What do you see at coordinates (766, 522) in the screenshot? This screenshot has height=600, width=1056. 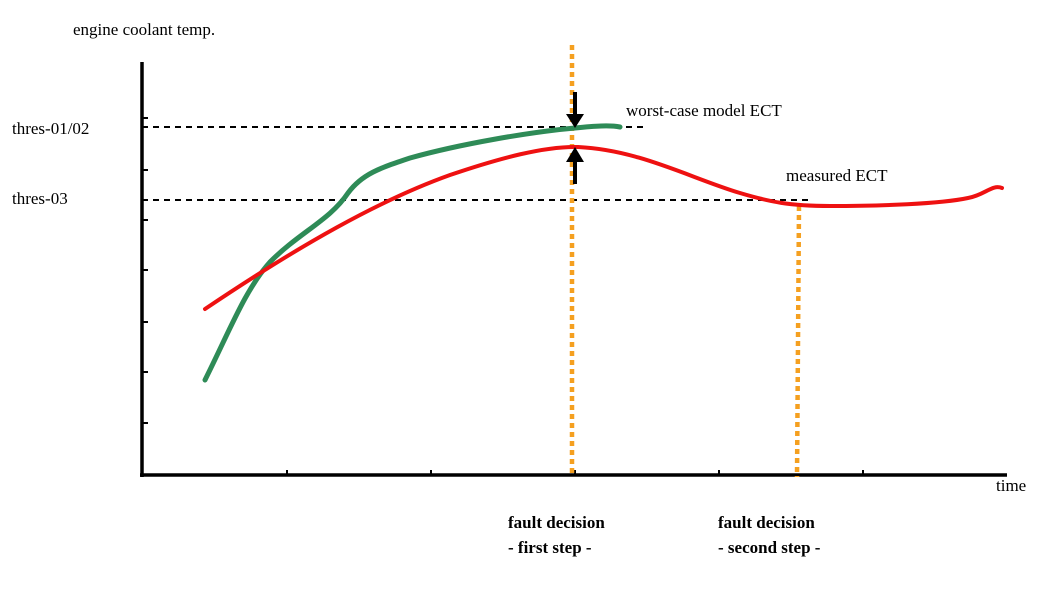 I see `decision-label-second-step-line1: fault decision` at bounding box center [766, 522].